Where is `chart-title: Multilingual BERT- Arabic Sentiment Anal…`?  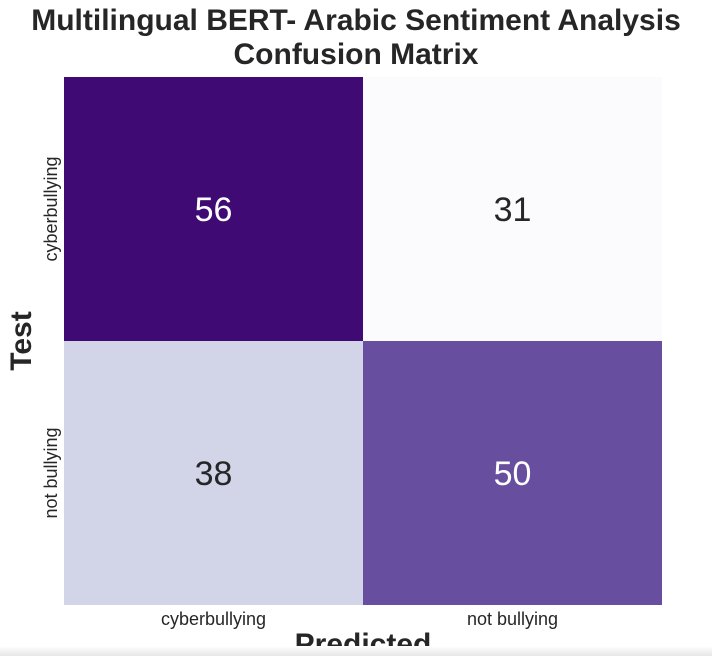
chart-title: Multilingual BERT- Arabic Sentiment Anal… is located at coordinates (356, 38).